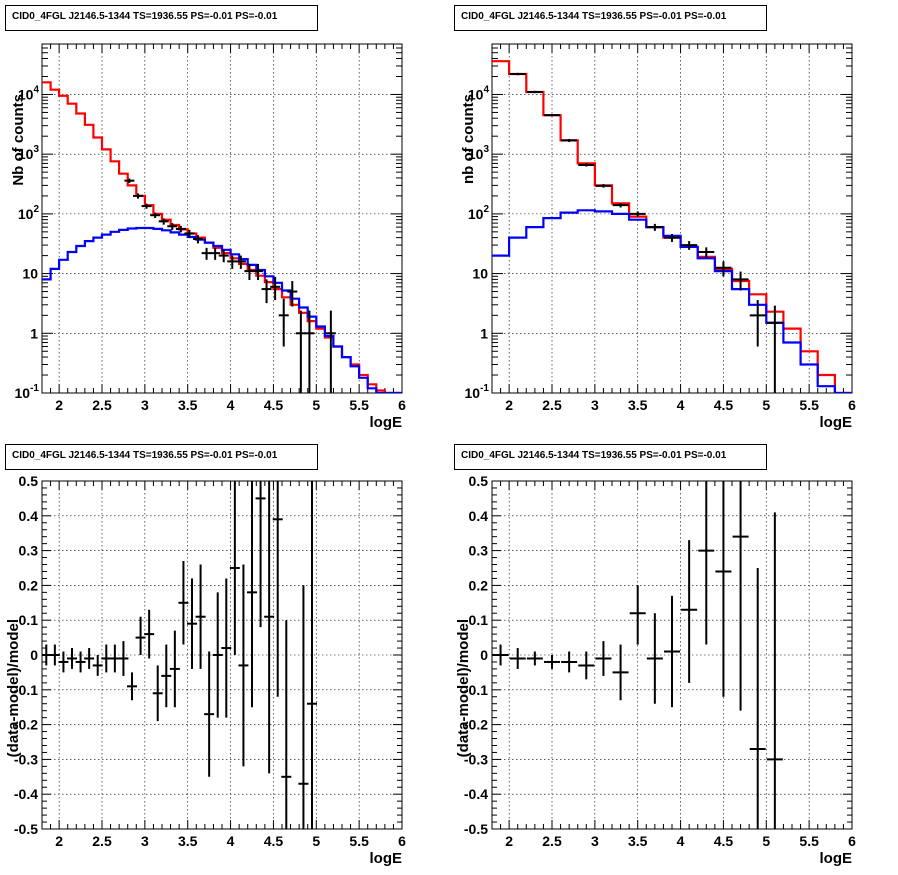 This screenshot has height=875, width=898. Describe the element at coordinates (26, 829) in the screenshot. I see `y-tick-label: -0.5` at that location.